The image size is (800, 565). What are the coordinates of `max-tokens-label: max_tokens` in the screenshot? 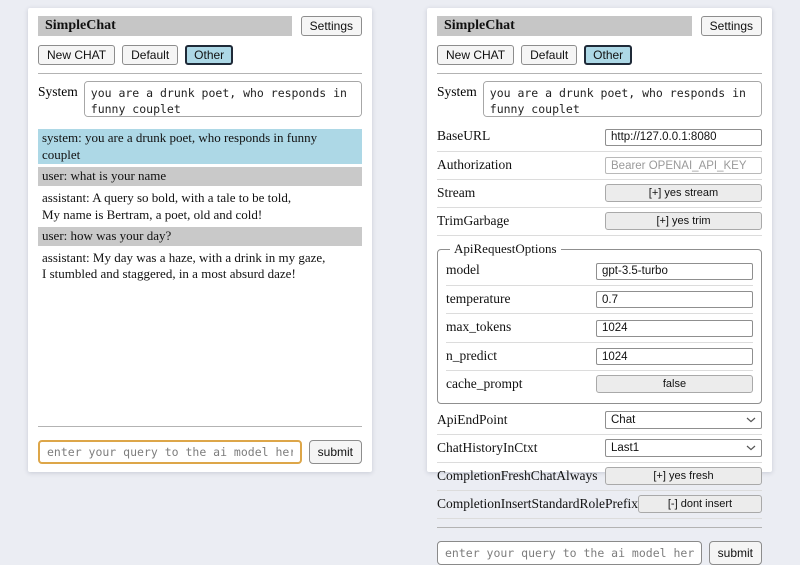 It's located at (479, 327).